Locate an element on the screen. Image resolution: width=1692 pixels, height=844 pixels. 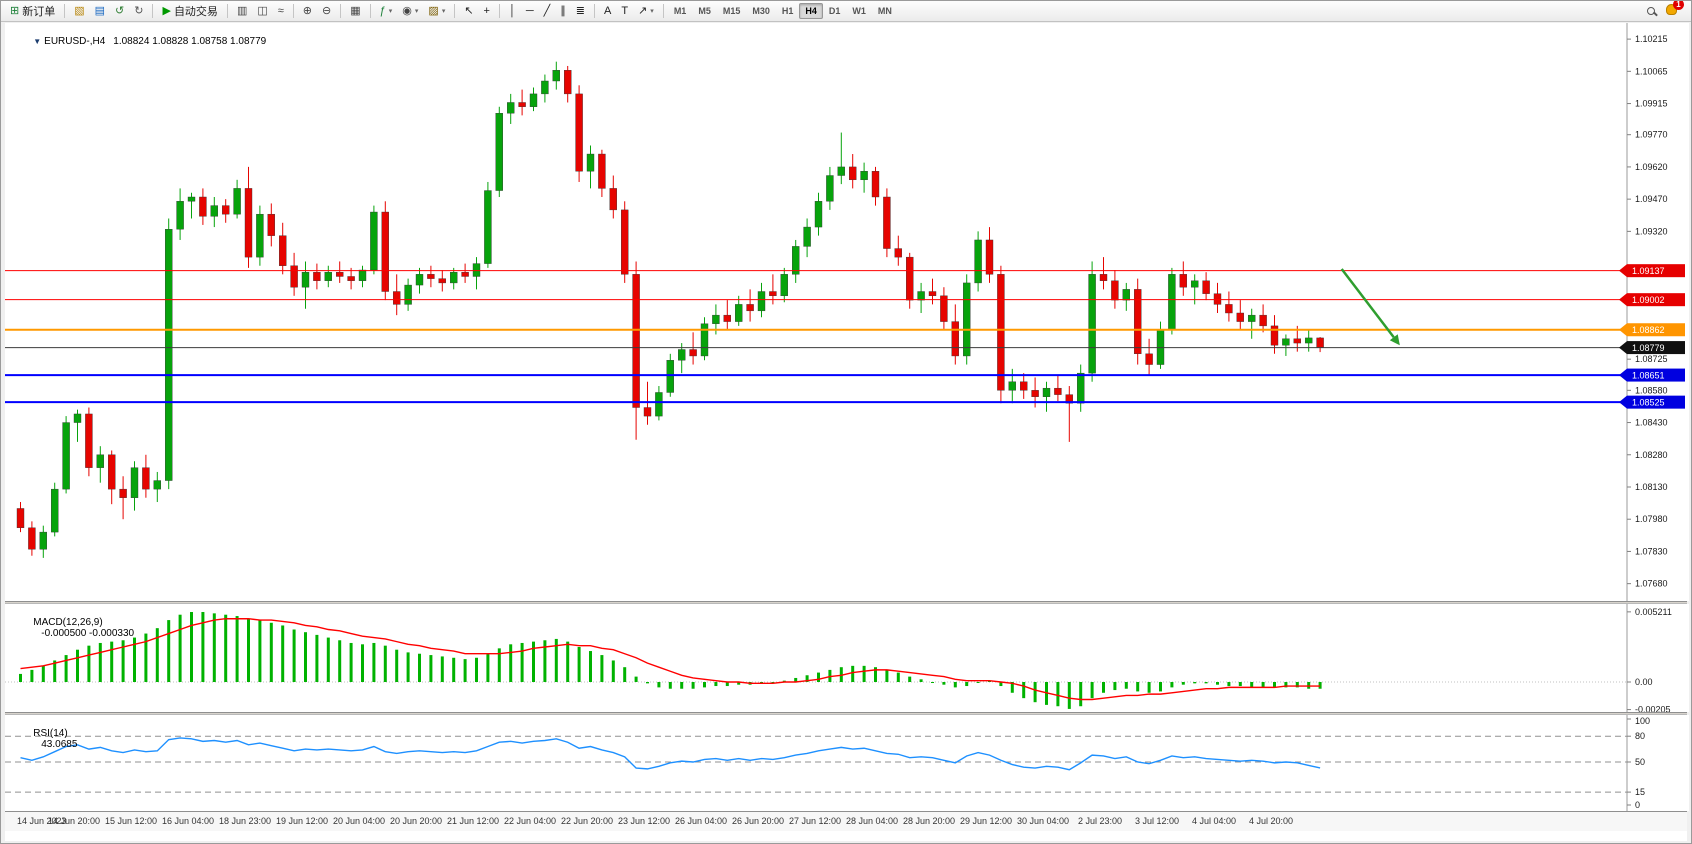
macd-canvas: 0.005211 0.00 -0.00205 is located at coordinates (847, 658).